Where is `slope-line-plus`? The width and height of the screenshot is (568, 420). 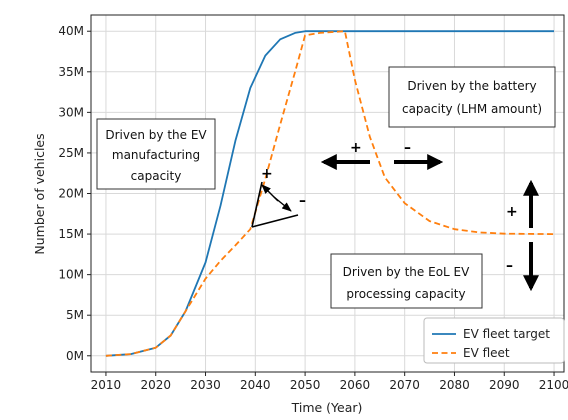
slope-line-plus is located at coordinates (257, 204).